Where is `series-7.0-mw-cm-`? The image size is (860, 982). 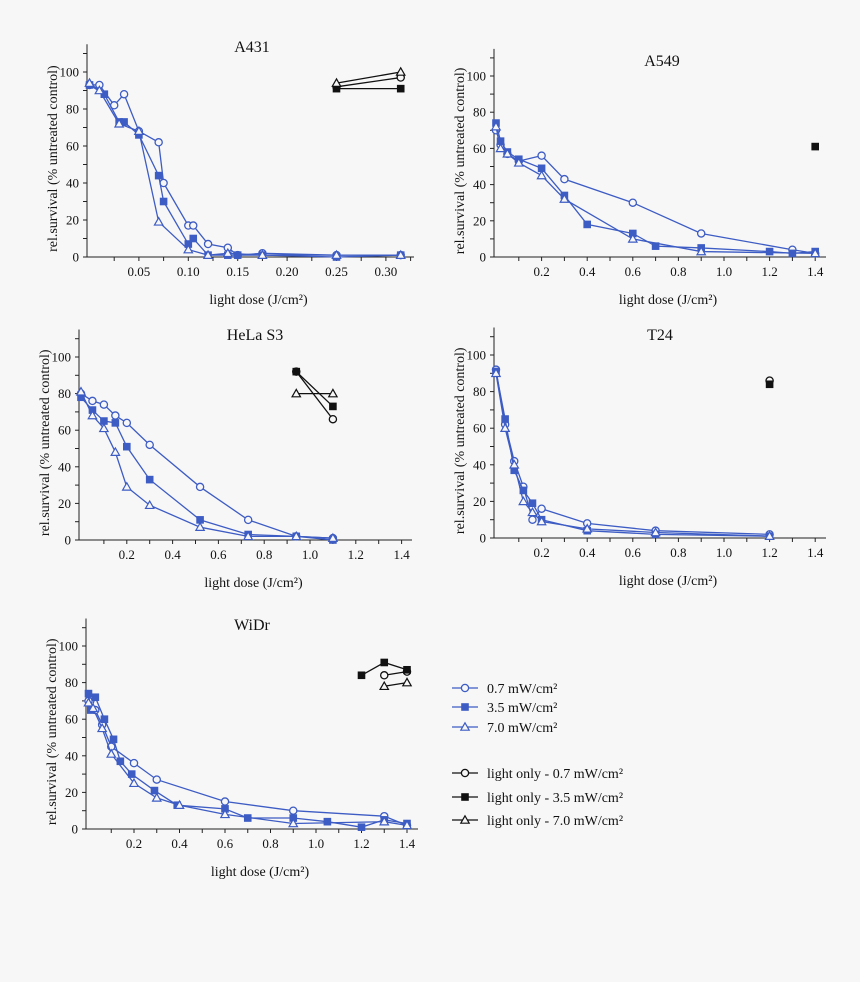
series-7.0-mw-cm- is located at coordinates (248, 763).